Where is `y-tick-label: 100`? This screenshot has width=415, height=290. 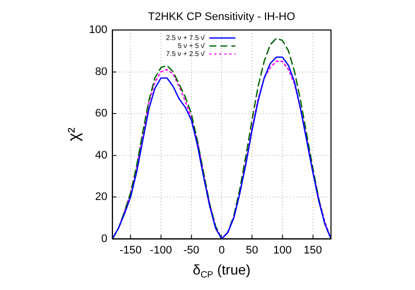 y-tick-label: 100 is located at coordinates (98, 30).